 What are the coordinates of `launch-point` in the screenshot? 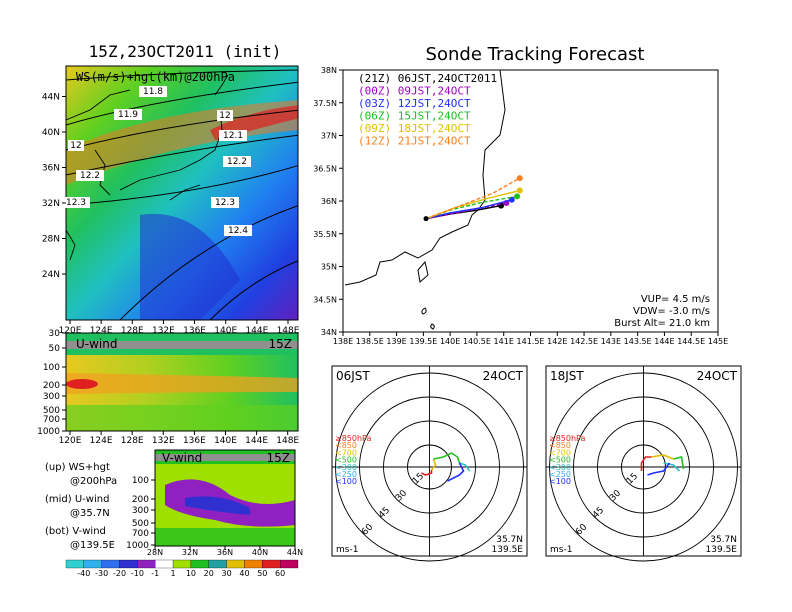 It's located at (426, 219).